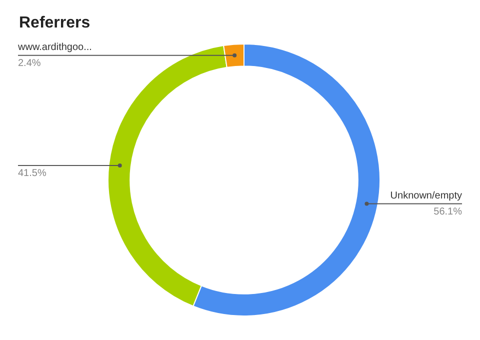  I want to click on data-label: 41.5%, so click(32, 174).